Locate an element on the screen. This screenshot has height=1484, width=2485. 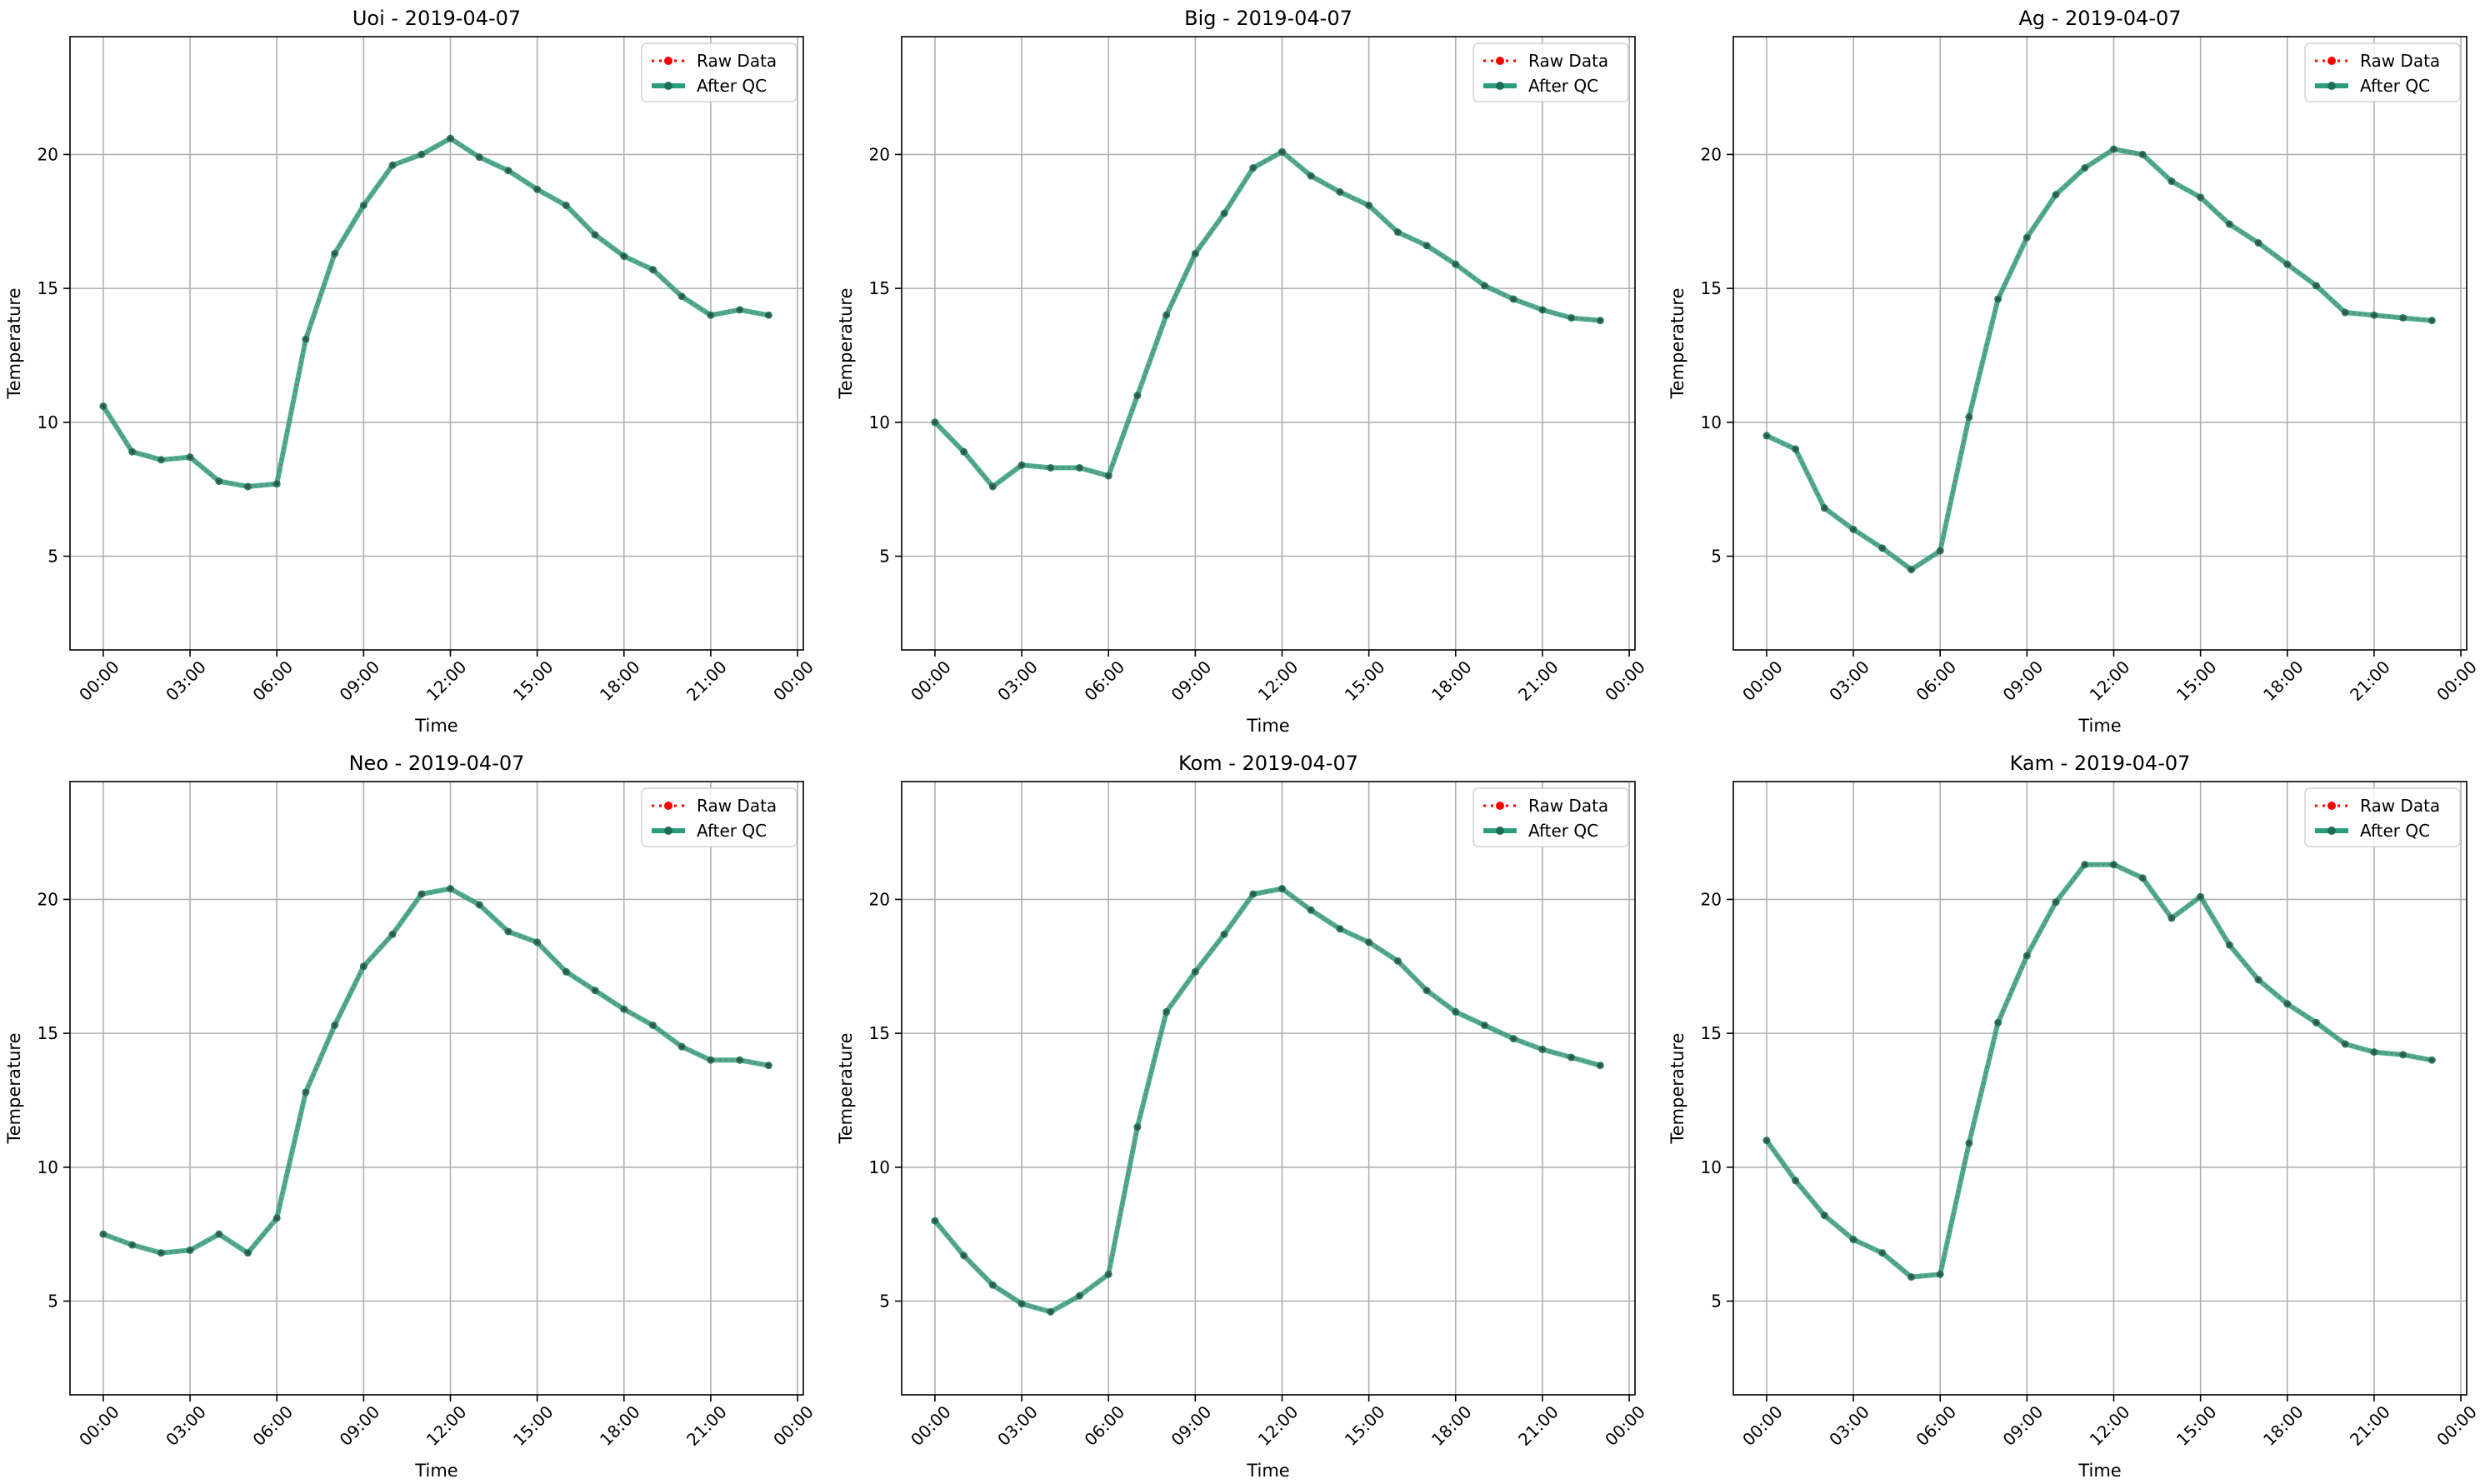
x-tick-label: 15:00 is located at coordinates (2196, 681).